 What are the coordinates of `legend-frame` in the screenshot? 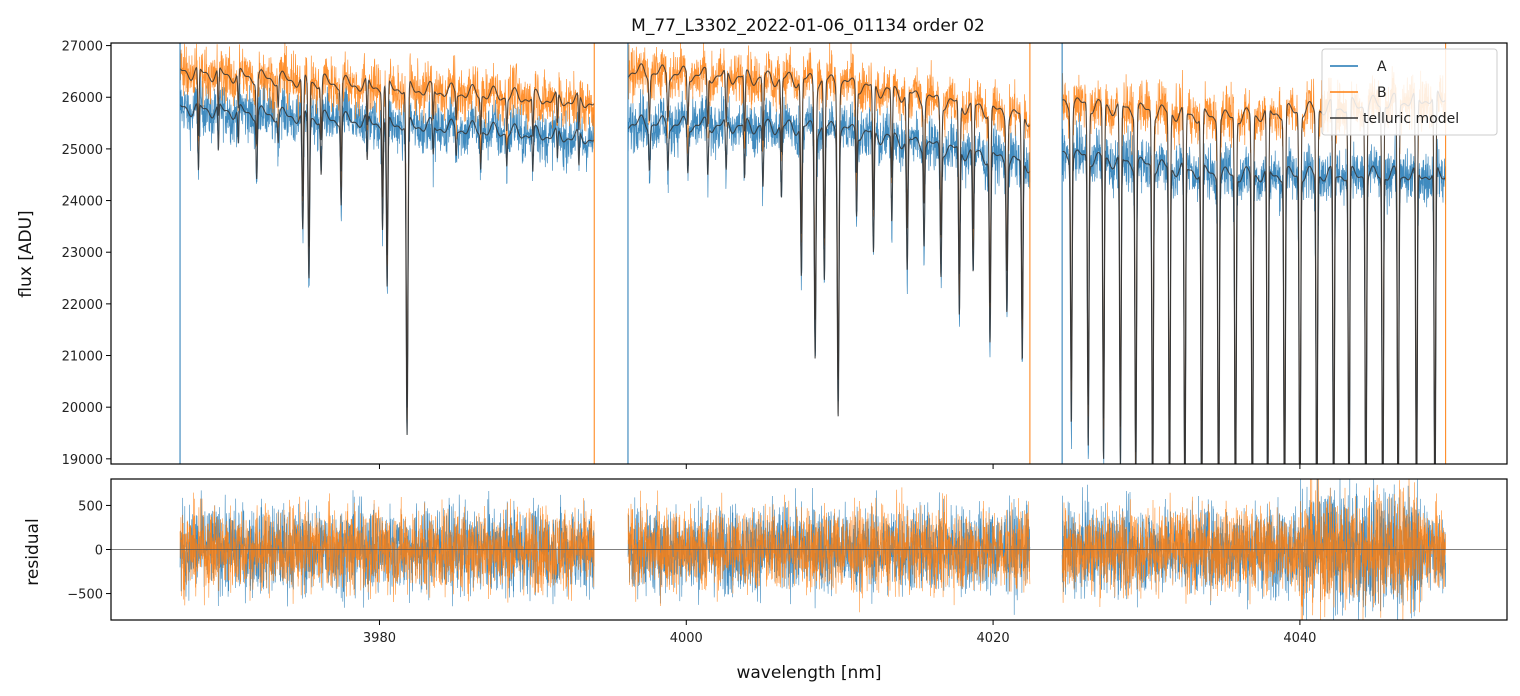 It's located at (1409, 92).